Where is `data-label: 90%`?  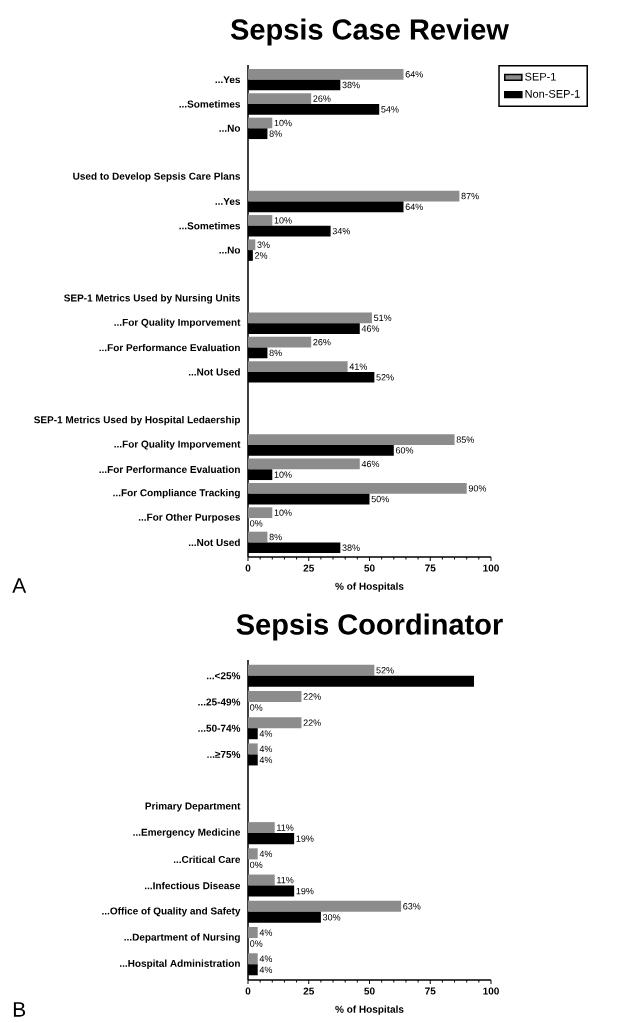
data-label: 90% is located at coordinates (477, 488).